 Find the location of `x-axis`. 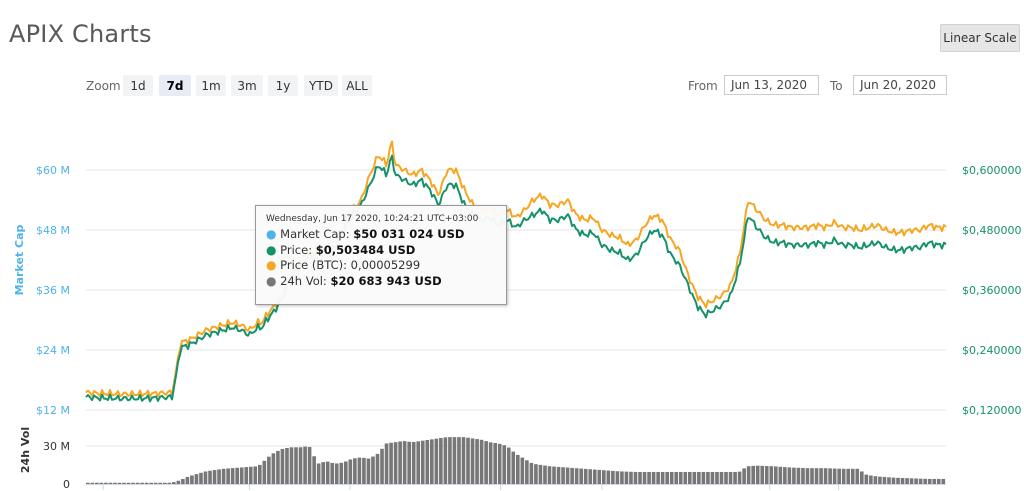

x-axis is located at coordinates (516, 487).